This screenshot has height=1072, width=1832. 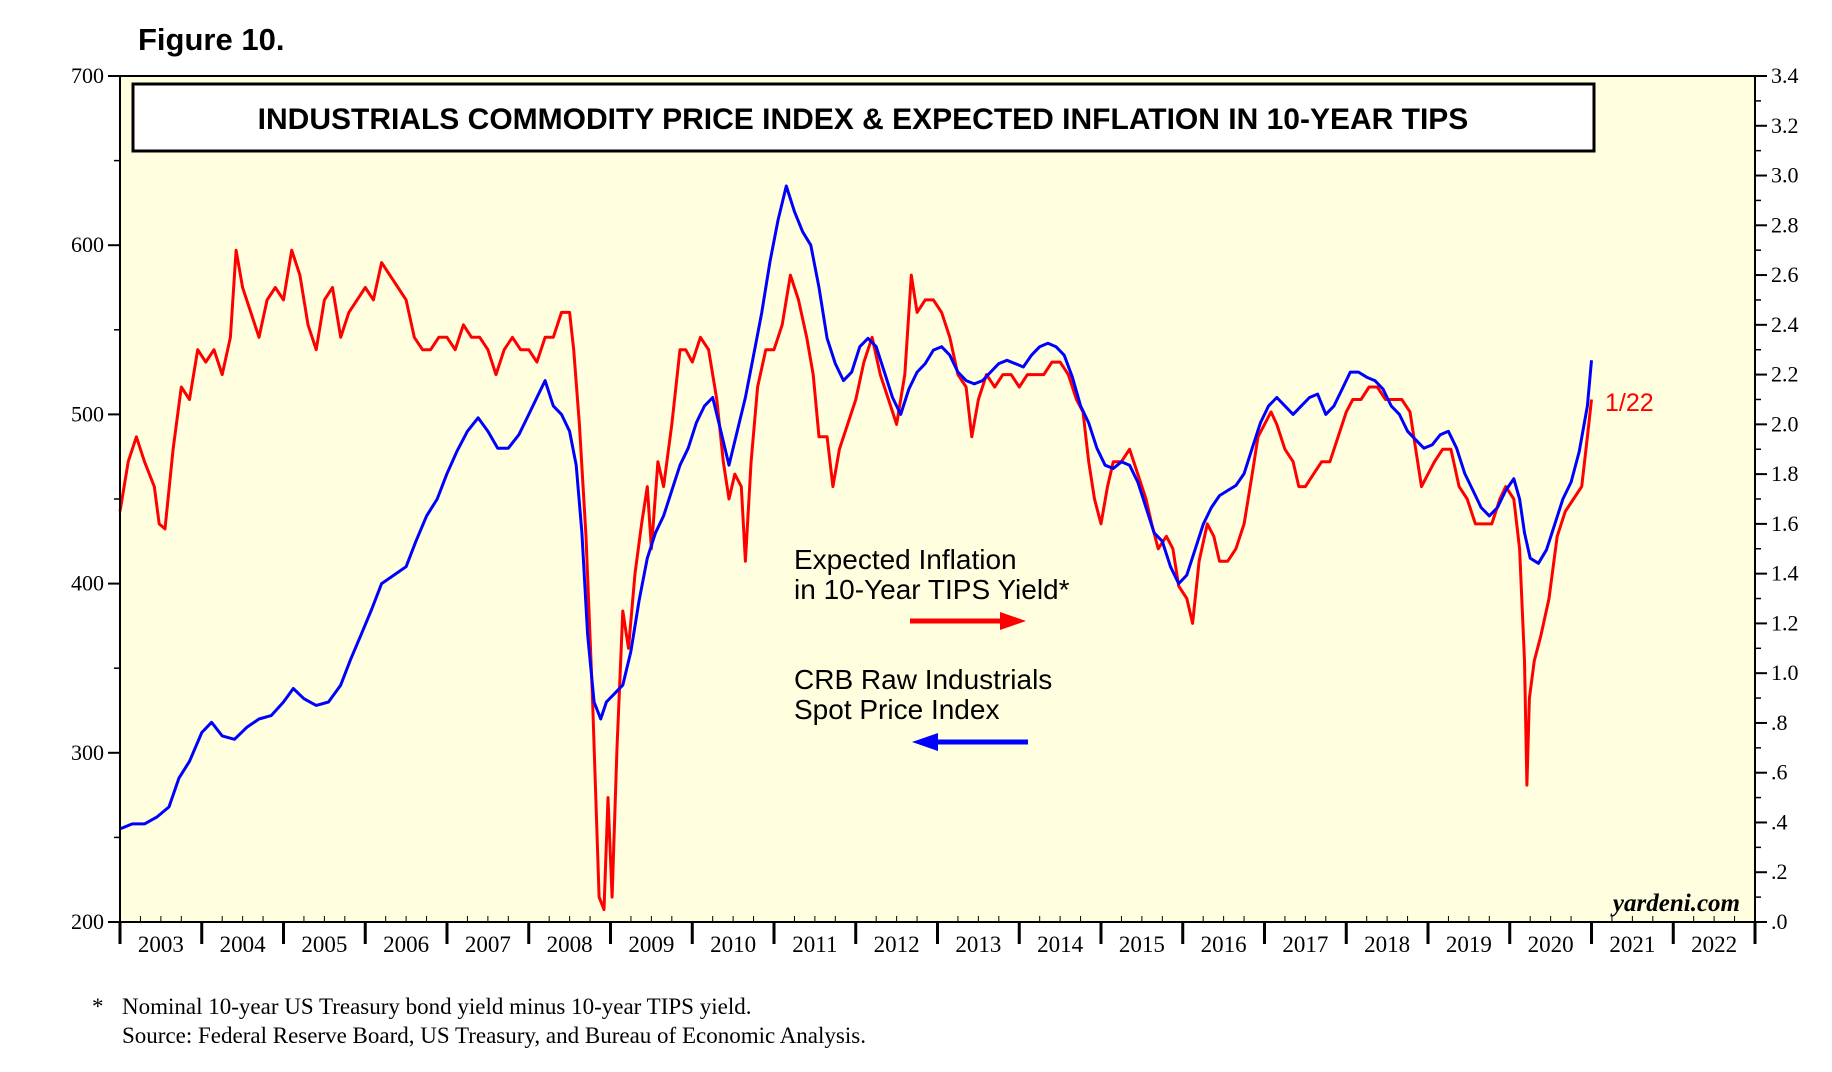 I want to click on year-label: 2016, so click(x=1224, y=944).